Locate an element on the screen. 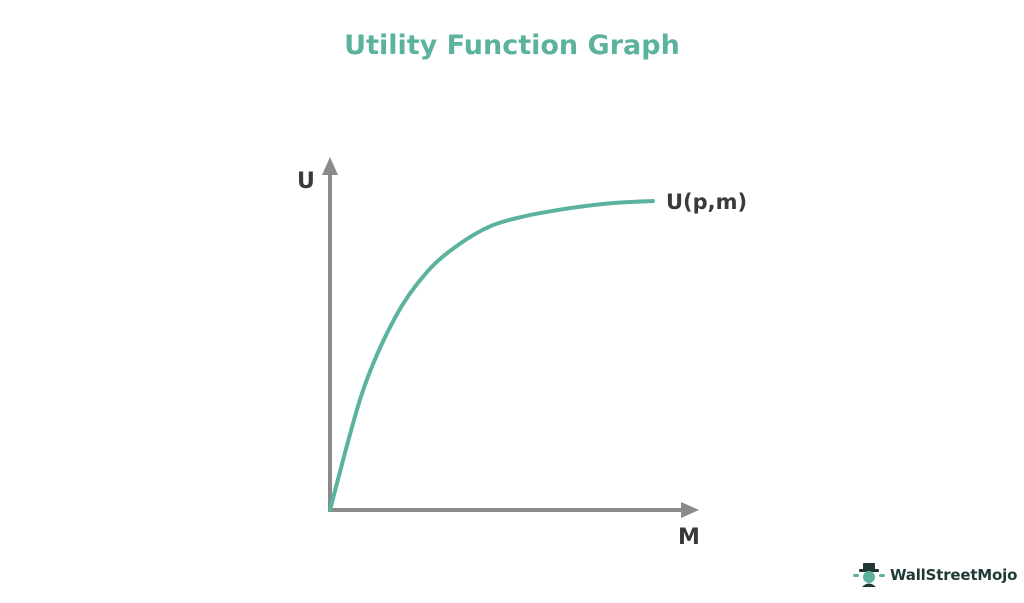 The width and height of the screenshot is (1024, 603). y-axis-arrow is located at coordinates (330, 166).